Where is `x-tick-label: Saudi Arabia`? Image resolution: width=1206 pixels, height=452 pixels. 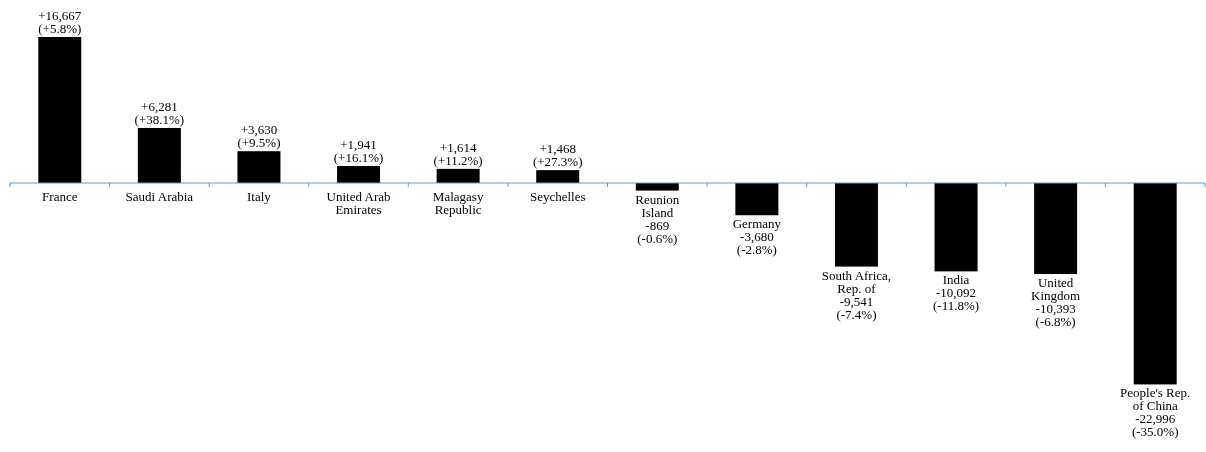 x-tick-label: Saudi Arabia is located at coordinates (159, 196).